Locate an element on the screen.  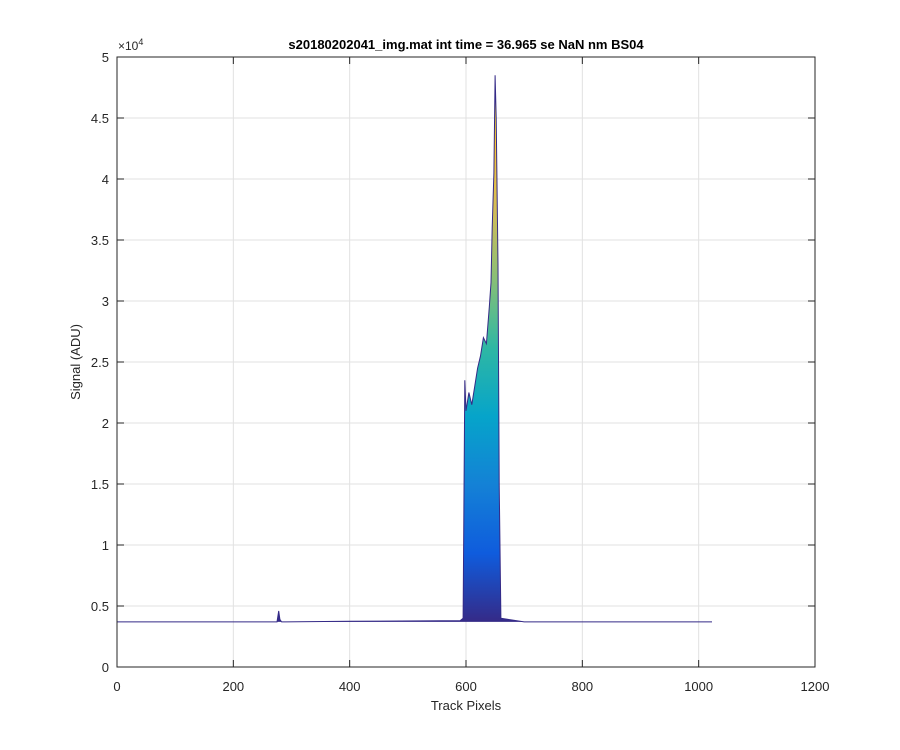
x-tick-label: 800 is located at coordinates (582, 686).